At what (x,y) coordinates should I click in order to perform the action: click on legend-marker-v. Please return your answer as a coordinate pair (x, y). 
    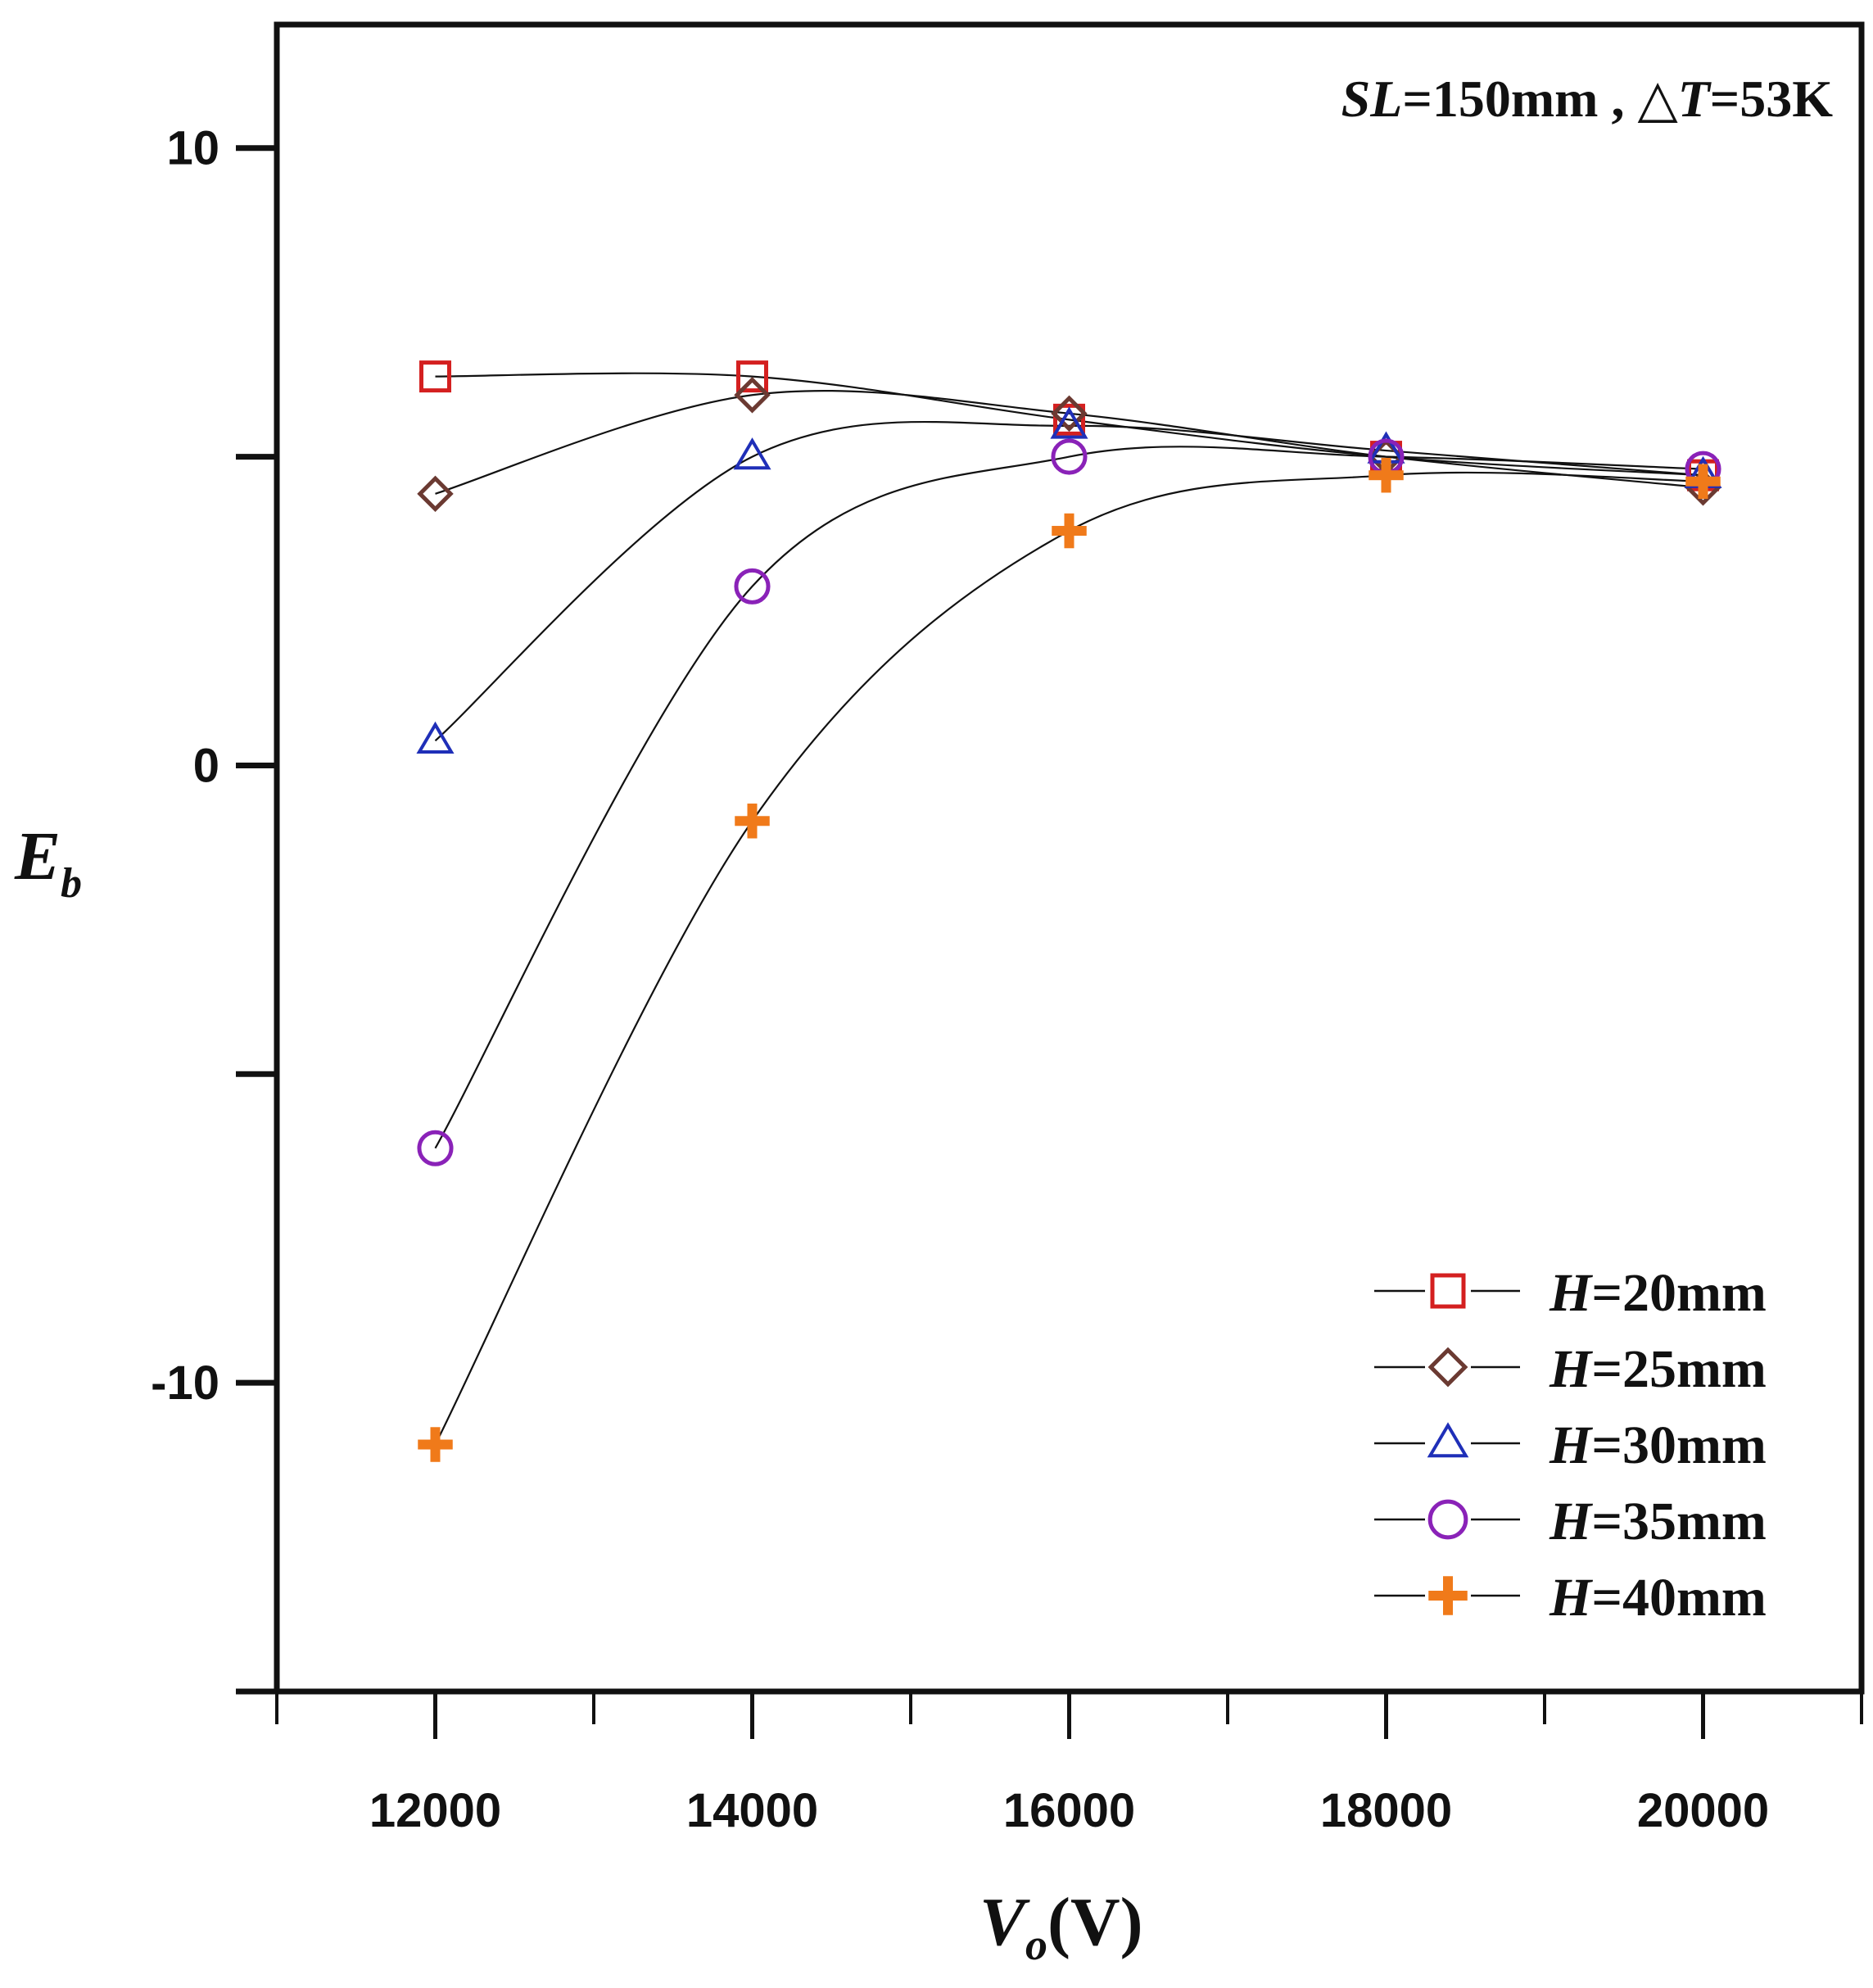
    Looking at the image, I should click on (1448, 1595).